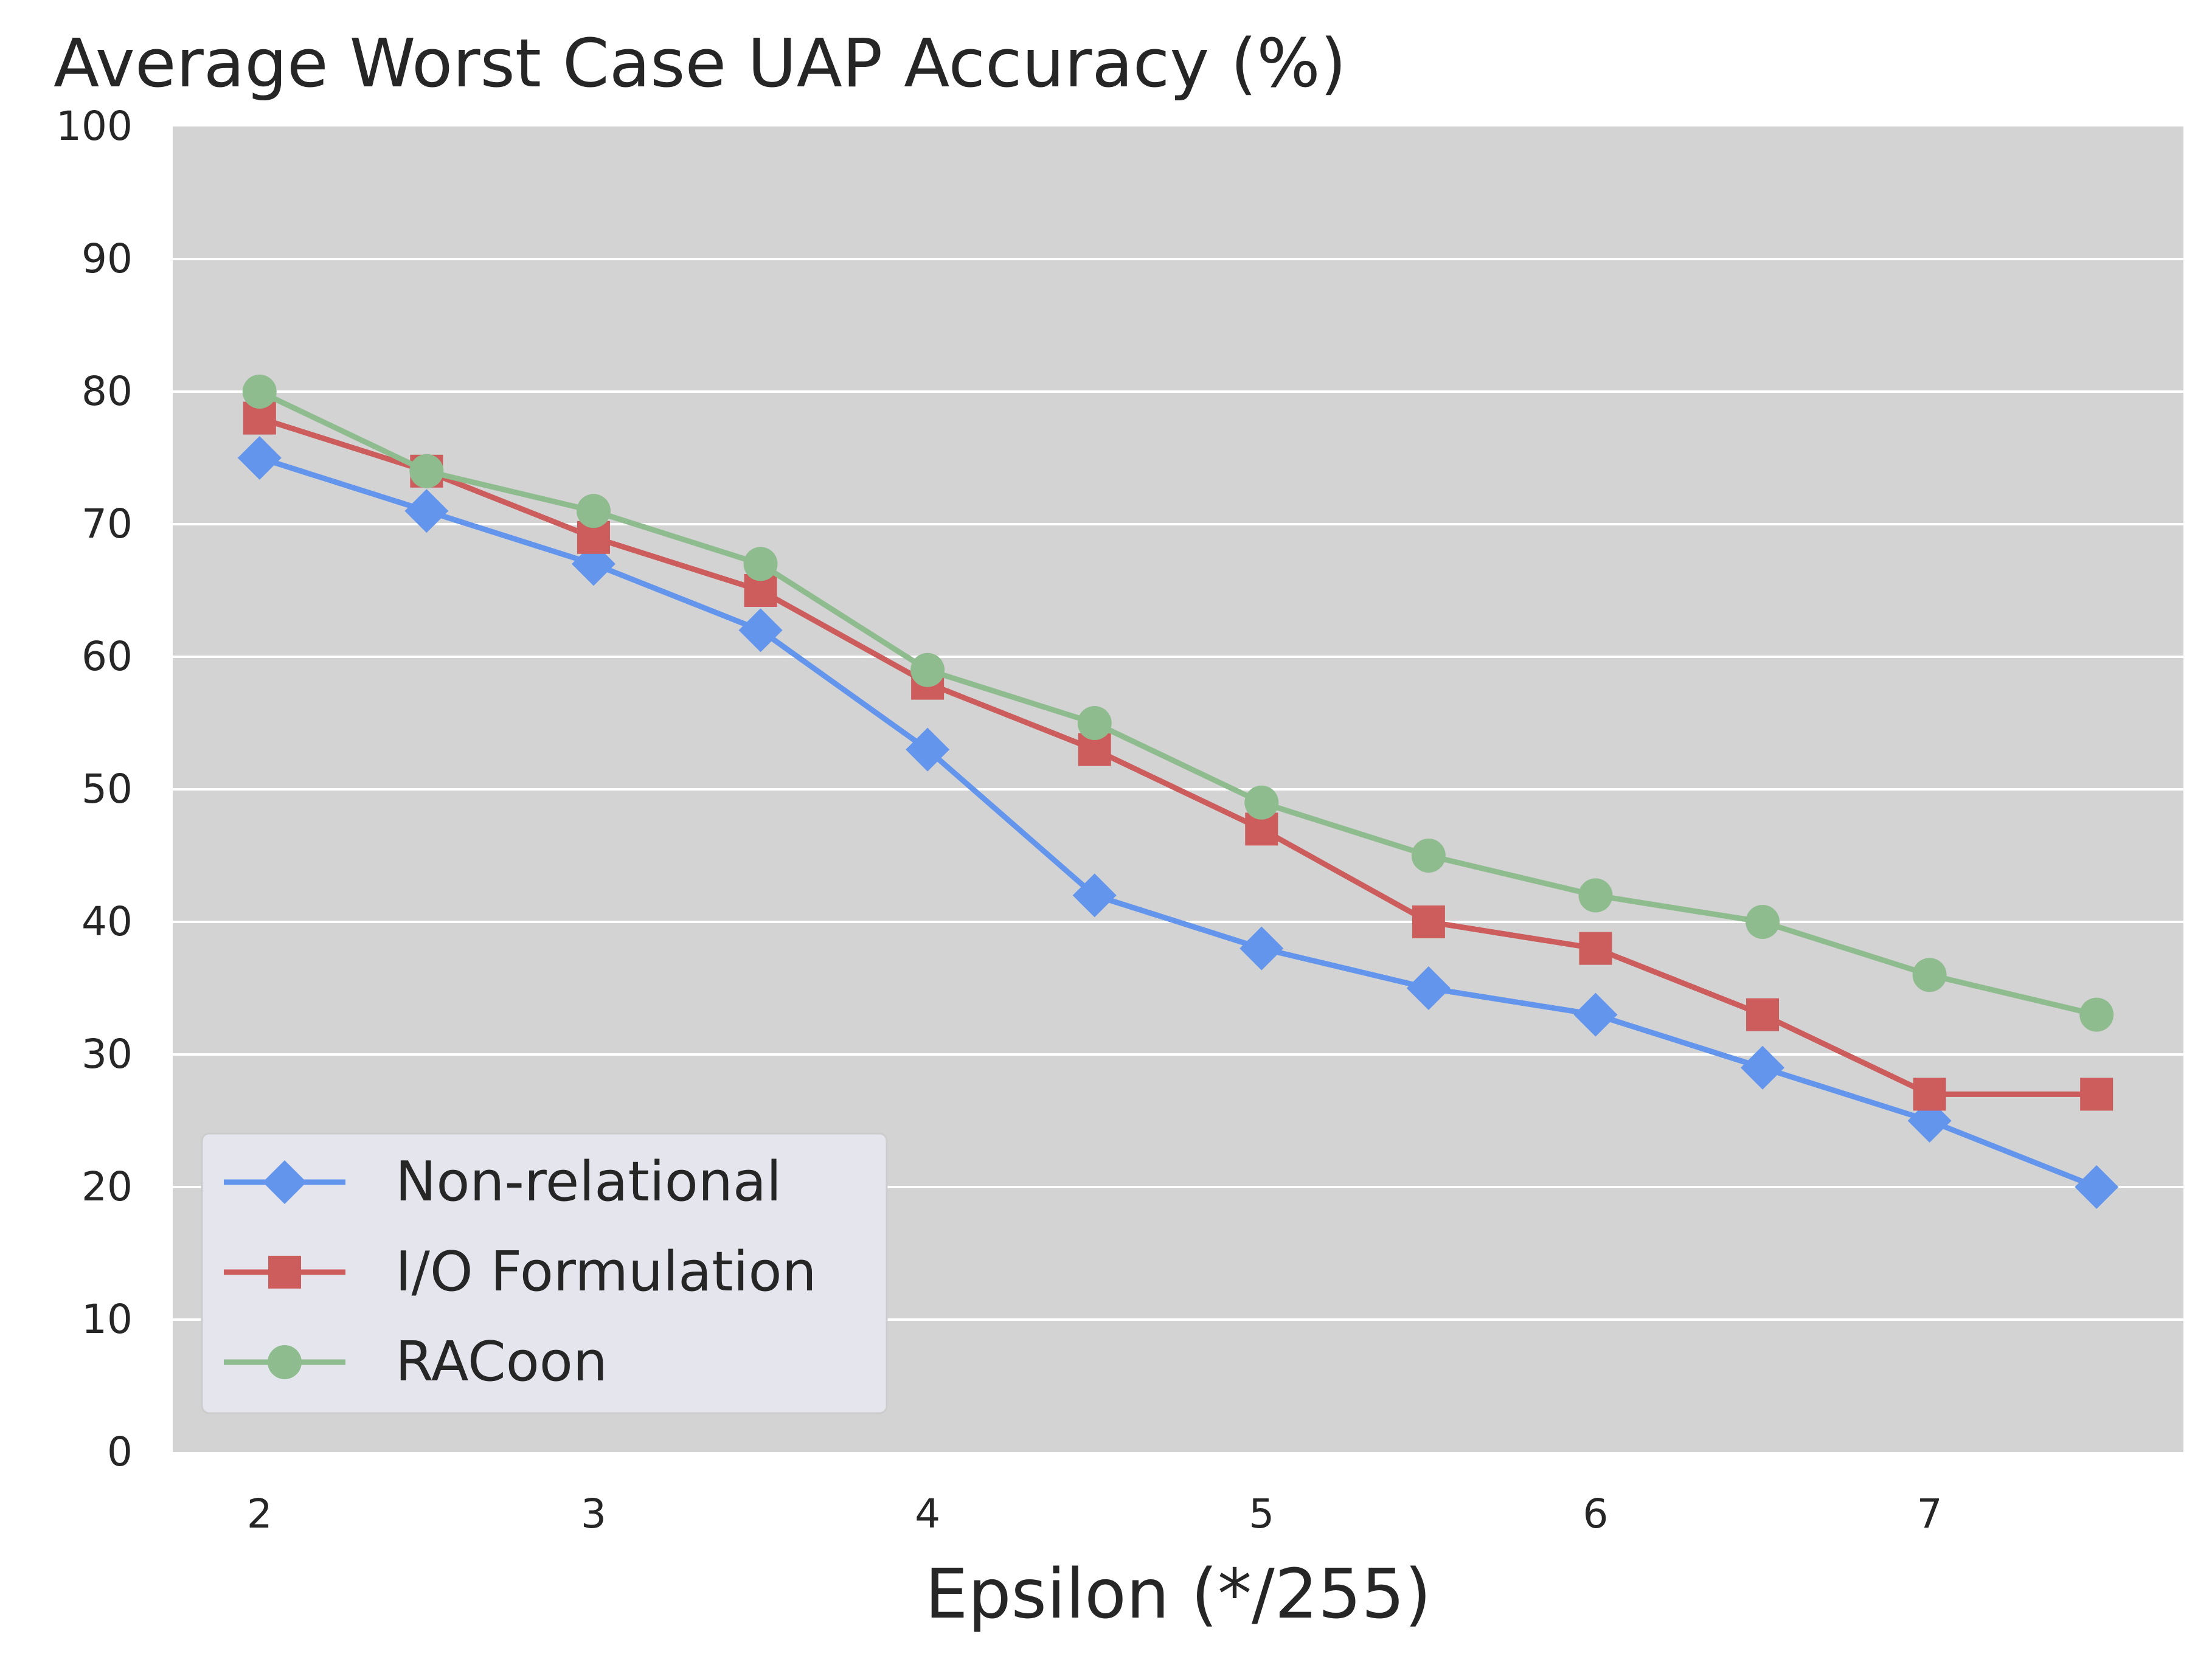 Image resolution: width=2212 pixels, height=1665 pixels. Describe the element at coordinates (107, 1319) in the screenshot. I see `y-tick-label: 10` at that location.